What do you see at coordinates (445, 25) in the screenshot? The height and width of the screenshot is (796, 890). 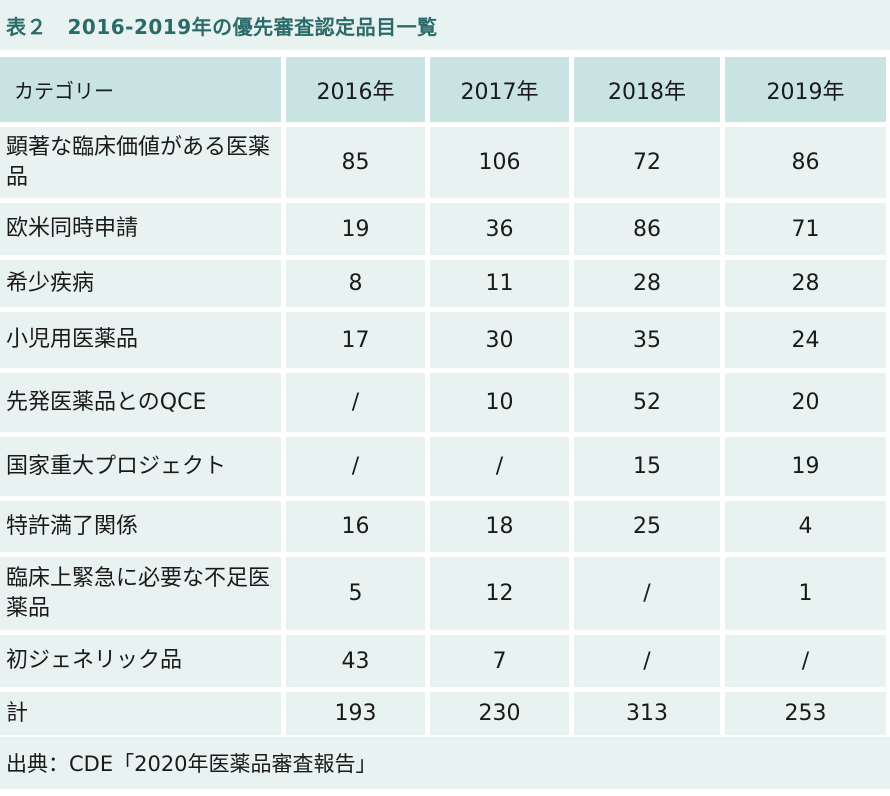 I see `table-title: 表２ 2016-2019年の優先審査認定品目一覧` at bounding box center [445, 25].